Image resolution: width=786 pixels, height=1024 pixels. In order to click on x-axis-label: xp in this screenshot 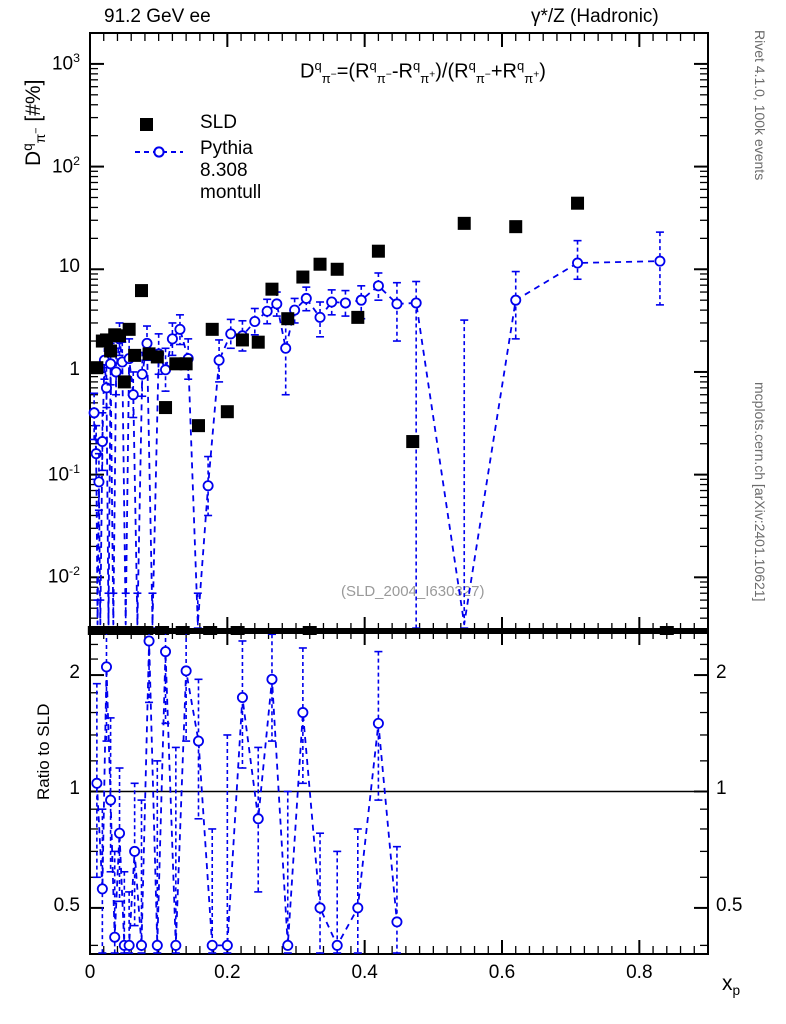, I will do `click(731, 985)`.